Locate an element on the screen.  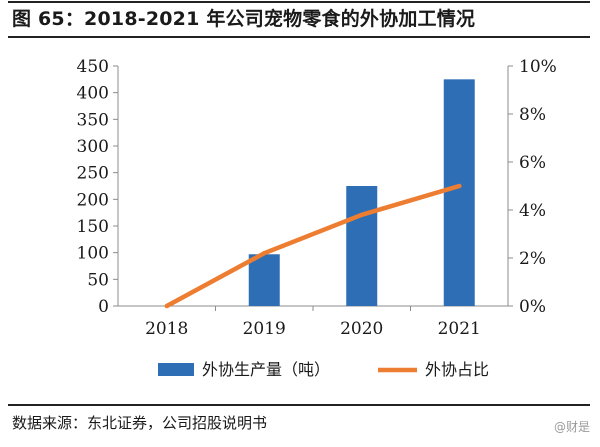
figure-title: 图 65：2018-2021 年公司宠物零食的外协加工情况 is located at coordinates (244, 19).